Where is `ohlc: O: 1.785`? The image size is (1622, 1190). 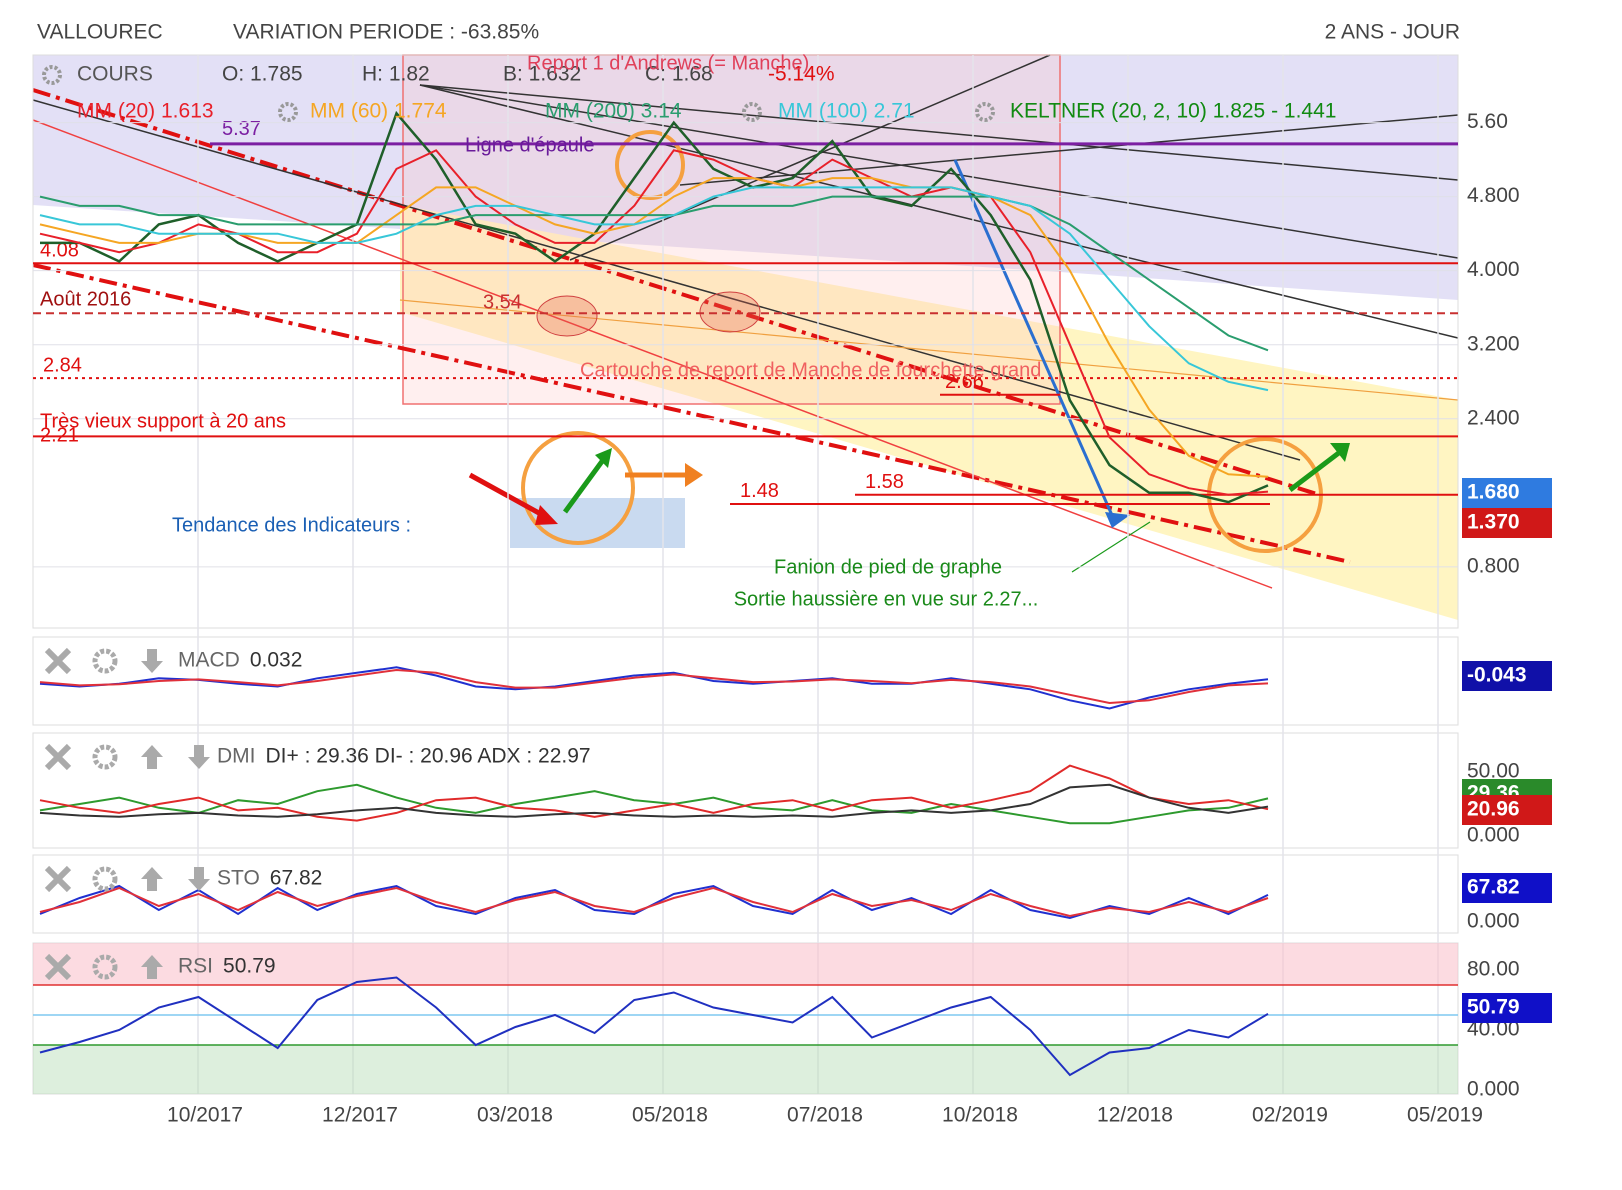
ohlc: O: 1.785 is located at coordinates (262, 74).